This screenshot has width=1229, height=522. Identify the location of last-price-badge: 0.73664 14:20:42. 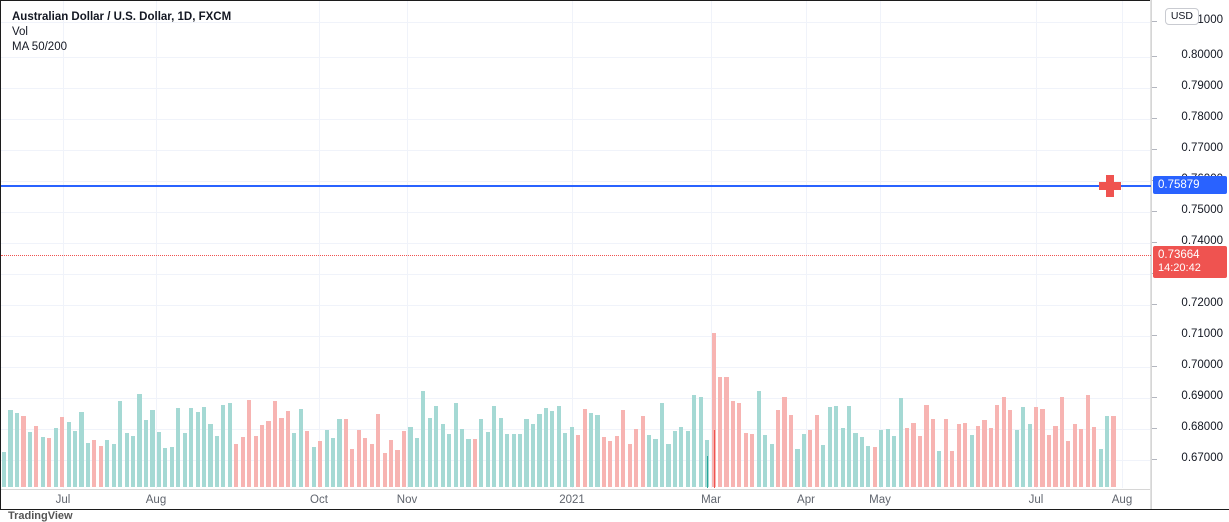
(1190, 262).